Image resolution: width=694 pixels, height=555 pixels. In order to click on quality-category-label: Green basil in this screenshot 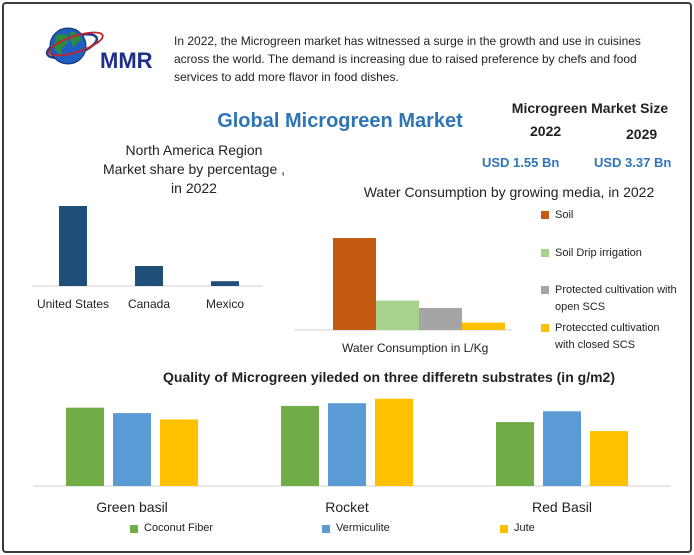, I will do `click(132, 507)`.